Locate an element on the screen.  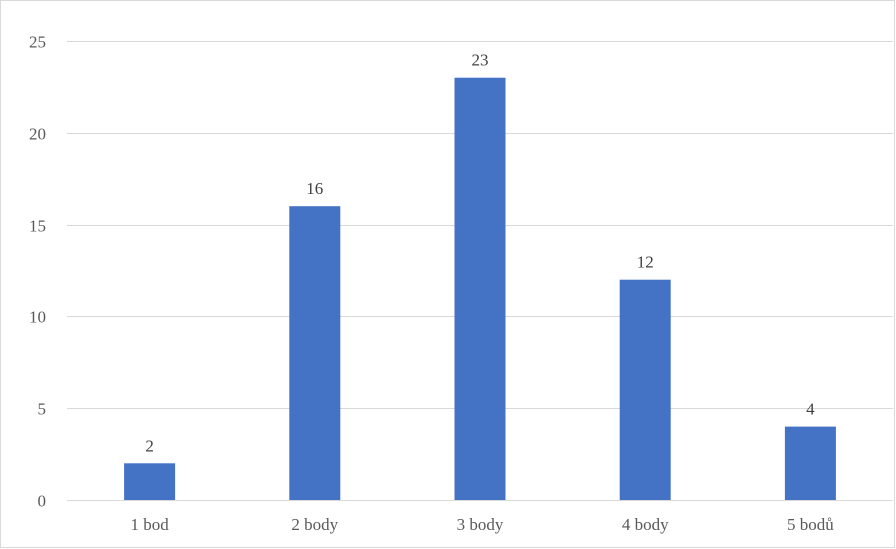
data-label: 23 is located at coordinates (480, 60).